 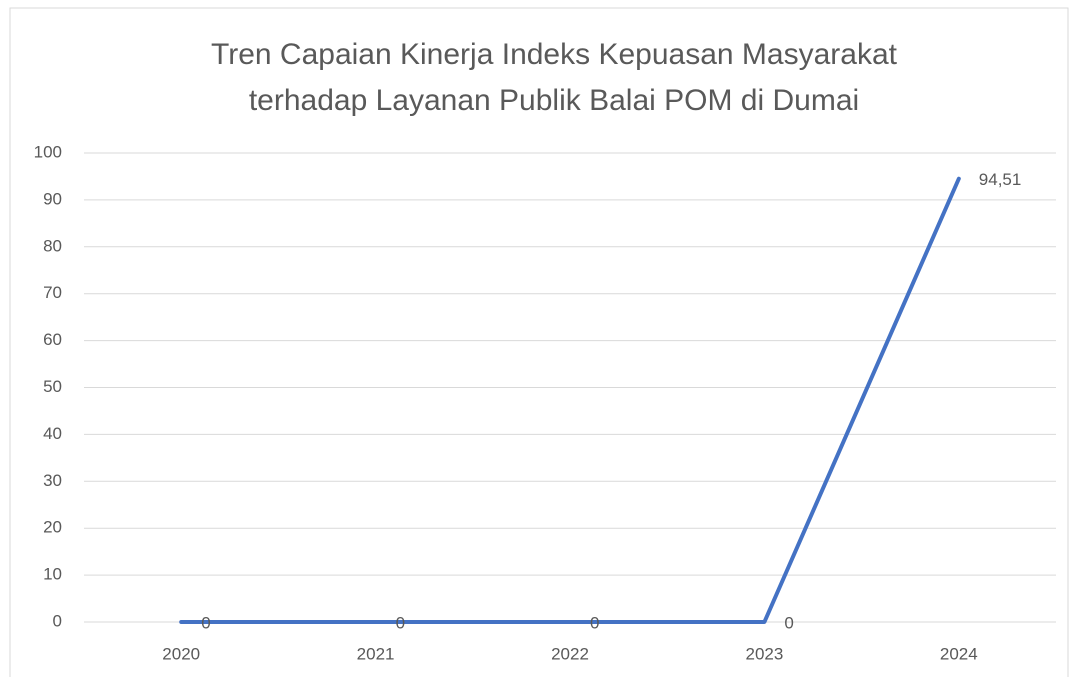 I want to click on y-tick-label: 40, so click(x=52, y=433).